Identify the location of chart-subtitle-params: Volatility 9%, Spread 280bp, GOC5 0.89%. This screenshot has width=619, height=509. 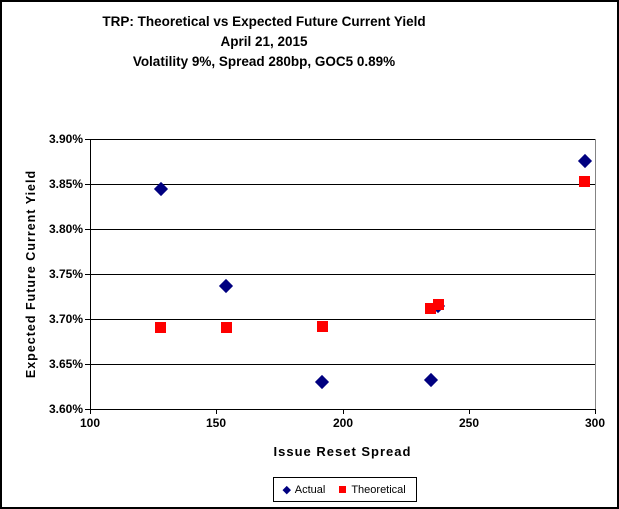
(264, 61).